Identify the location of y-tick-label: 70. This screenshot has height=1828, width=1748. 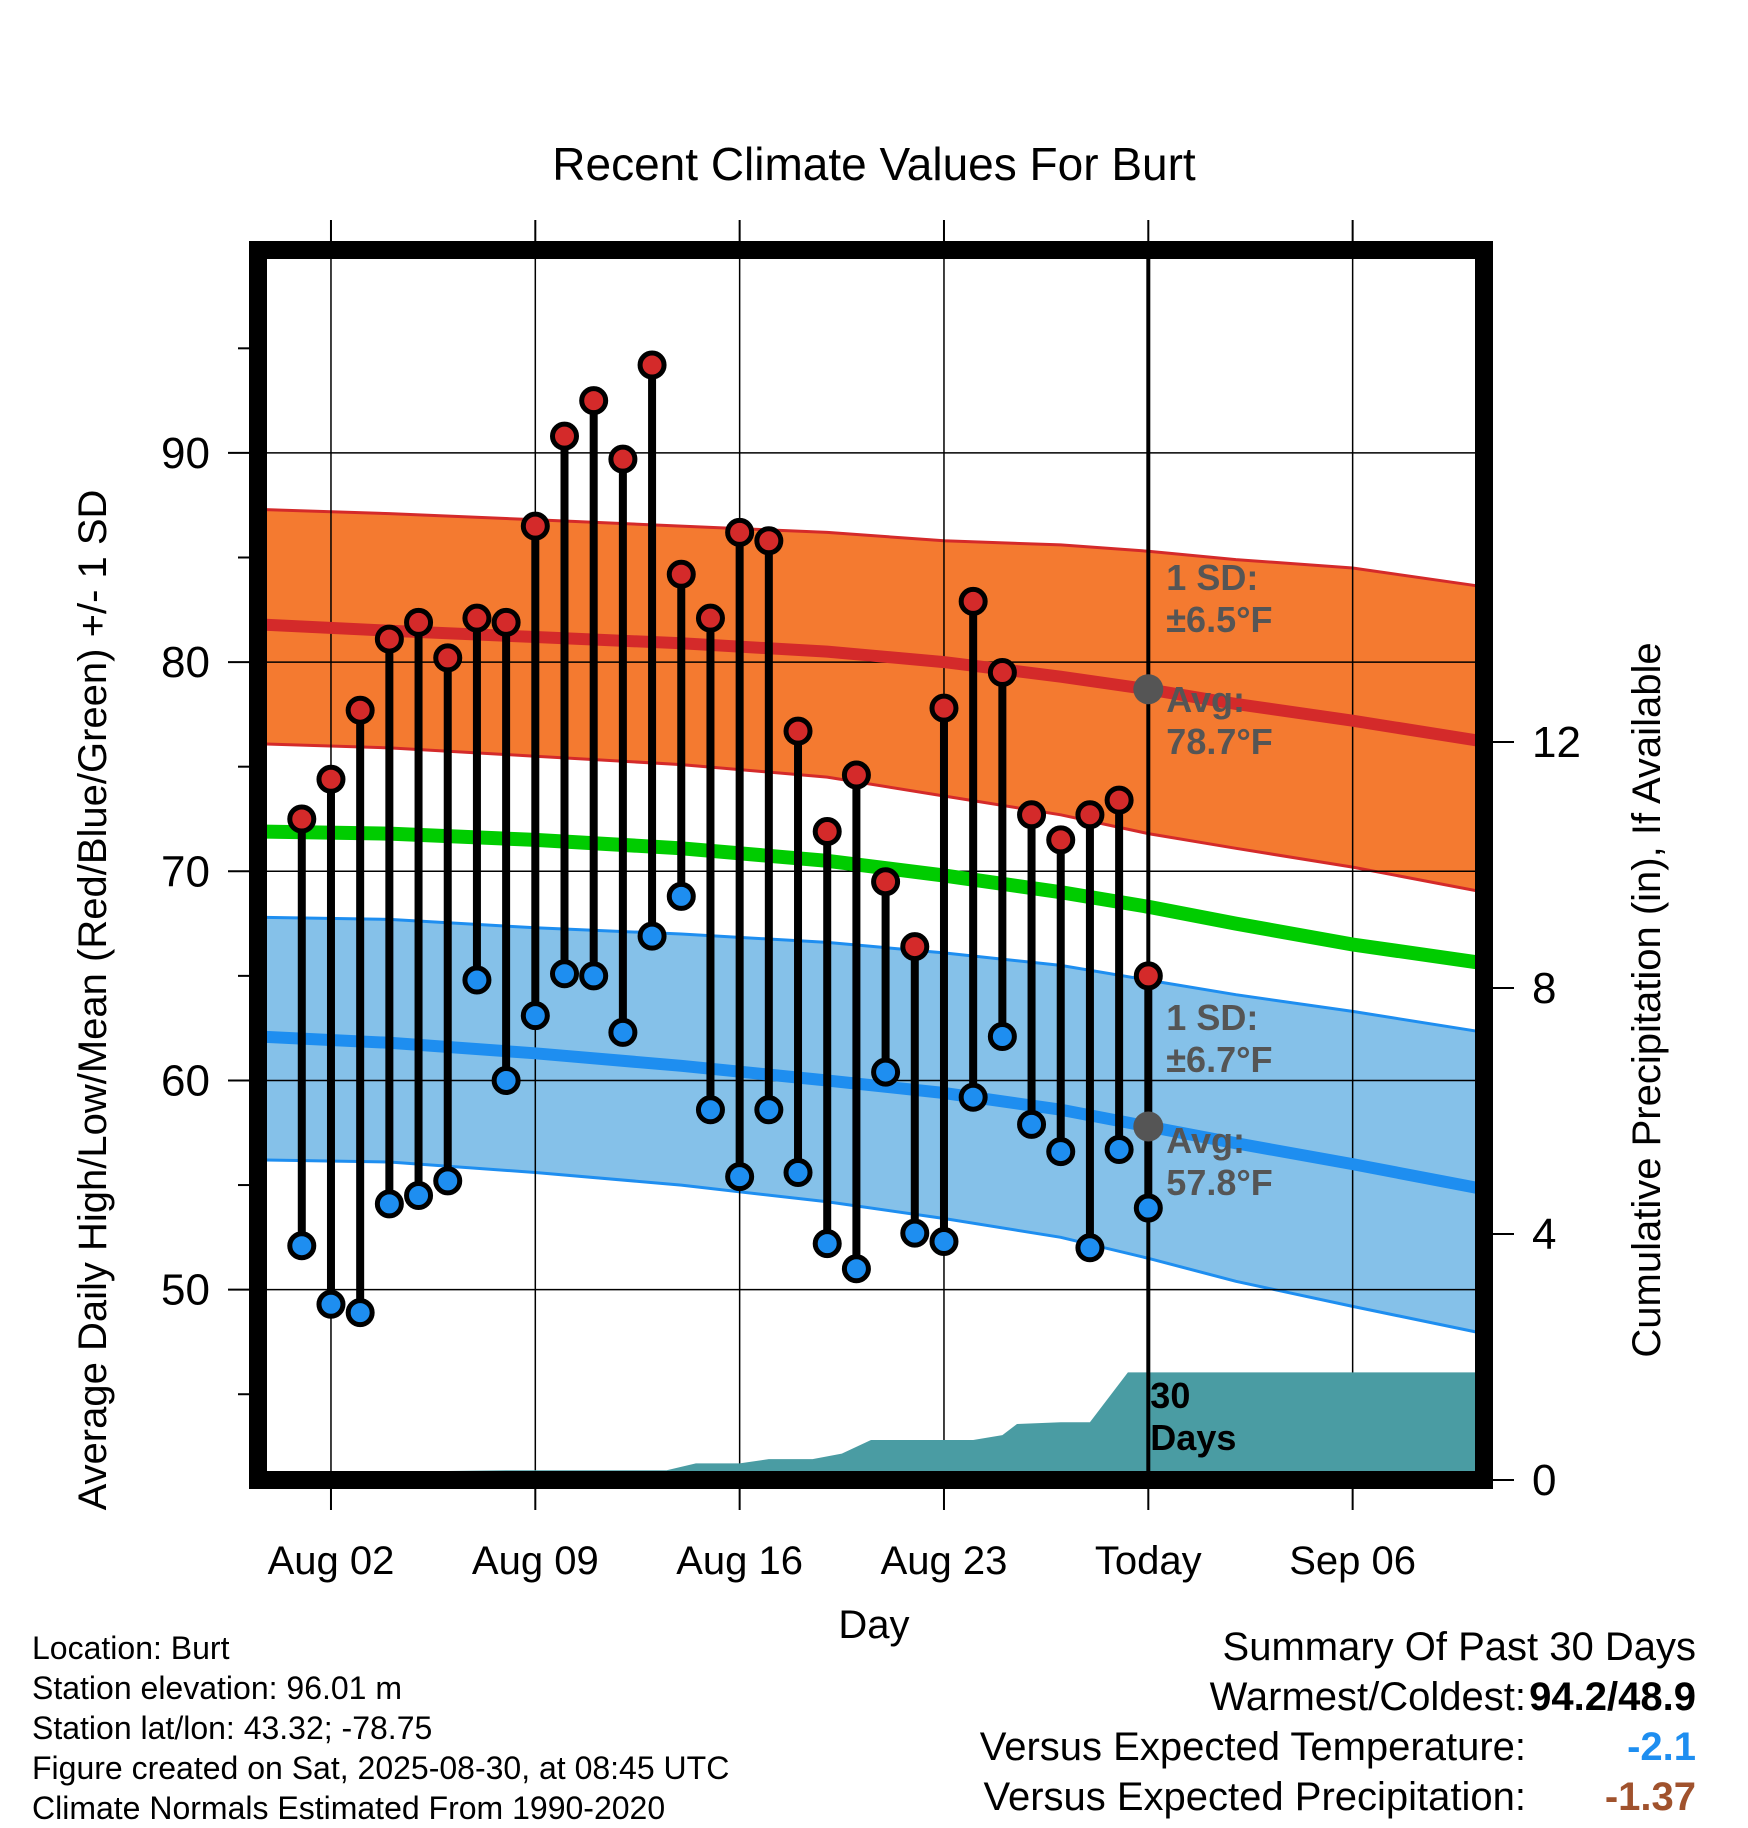
(185, 871).